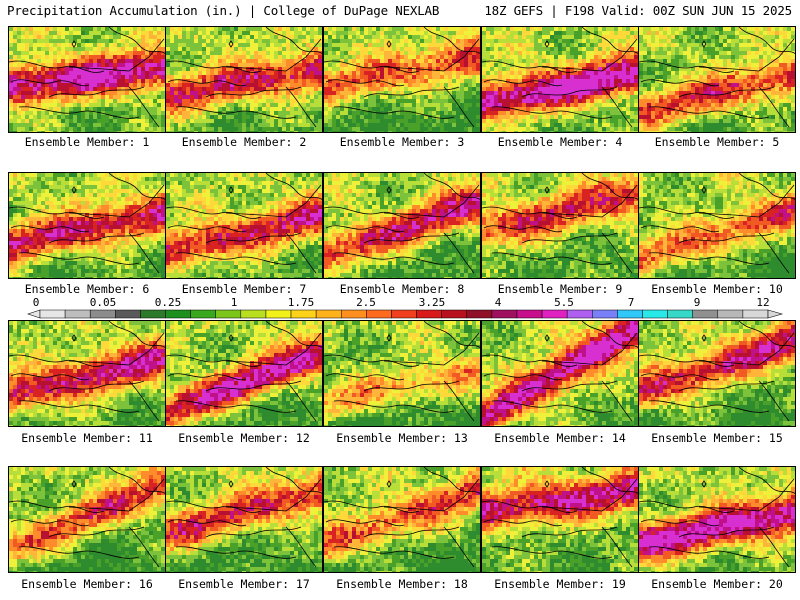  What do you see at coordinates (234, 302) in the screenshot?
I see `colorbar-tick-label: 1` at bounding box center [234, 302].